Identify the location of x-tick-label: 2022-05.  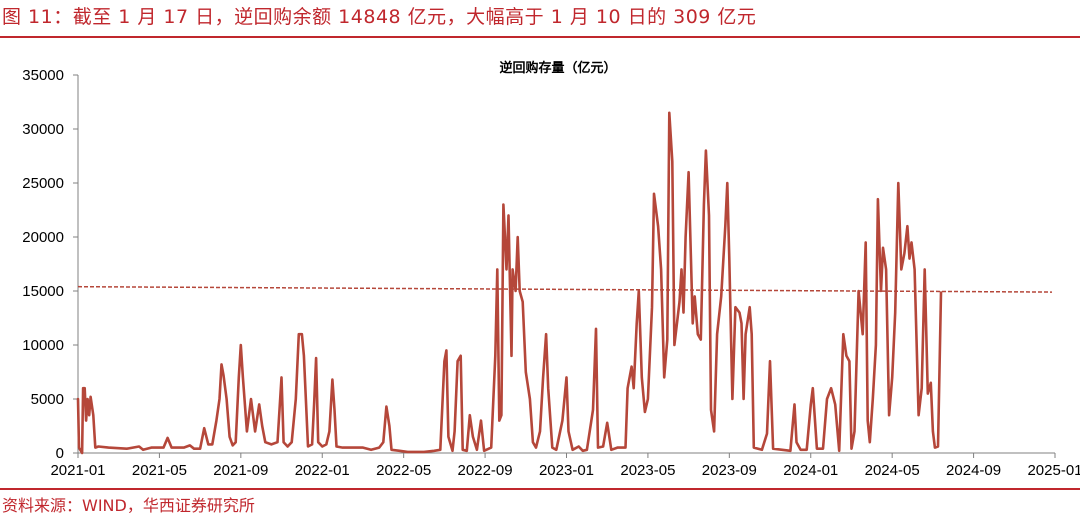
(403, 470).